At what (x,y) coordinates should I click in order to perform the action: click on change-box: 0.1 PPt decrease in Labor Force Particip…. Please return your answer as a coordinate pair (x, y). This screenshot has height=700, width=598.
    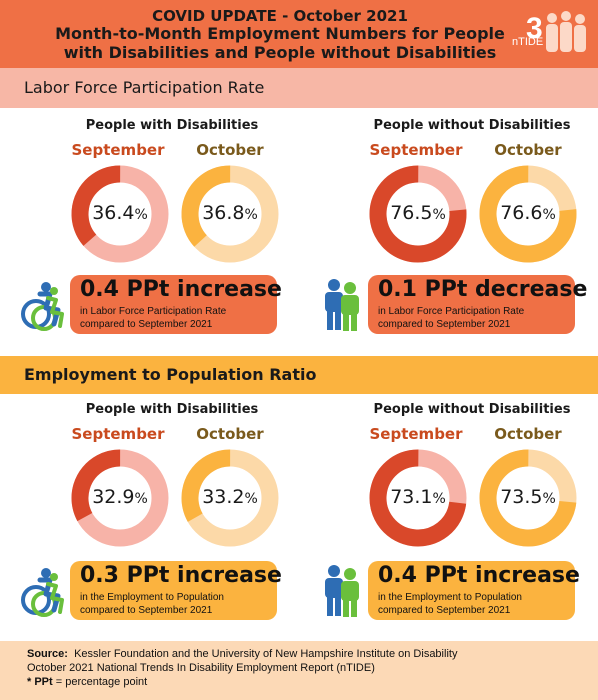
    Looking at the image, I should click on (477, 304).